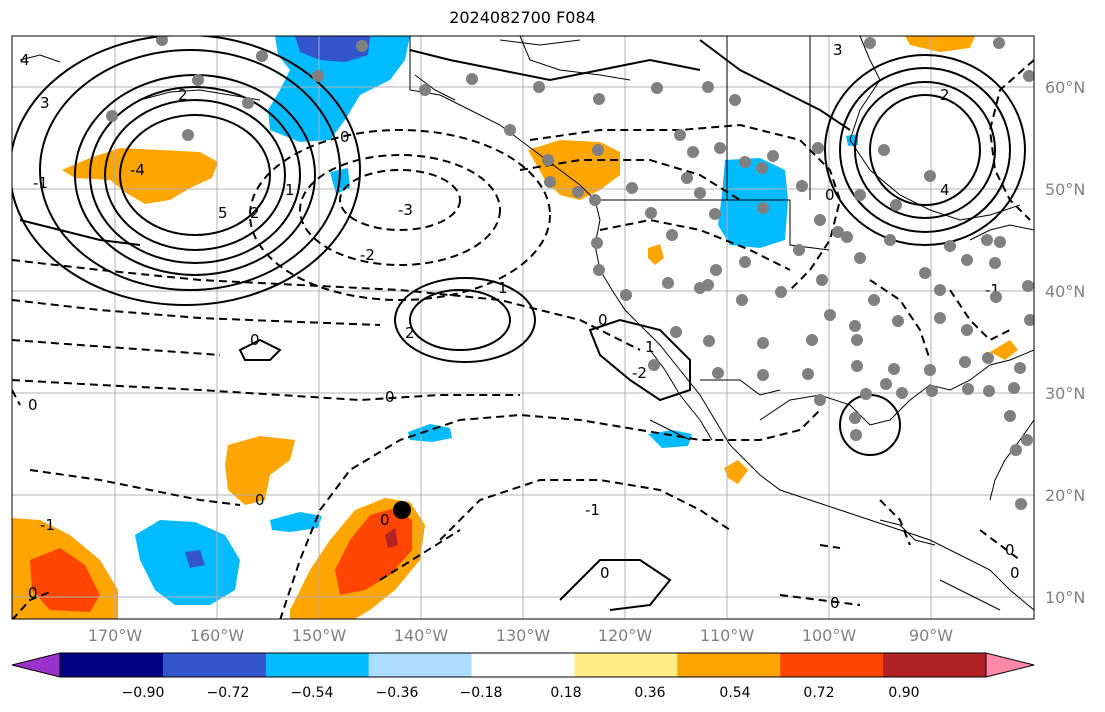  Describe the element at coordinates (143, 693) in the screenshot. I see `colorbar-tick-label: −0.90` at that location.